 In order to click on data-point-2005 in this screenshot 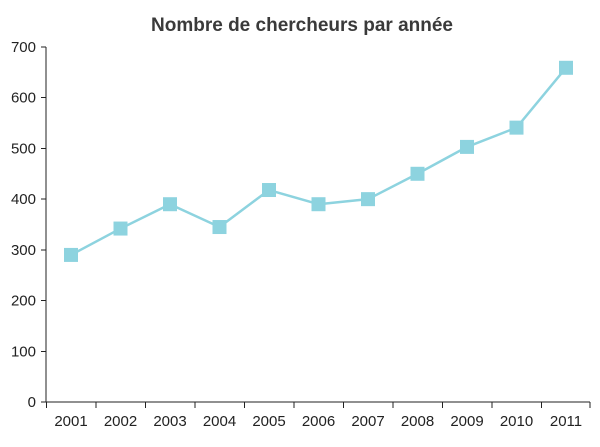, I will do `click(269, 190)`.